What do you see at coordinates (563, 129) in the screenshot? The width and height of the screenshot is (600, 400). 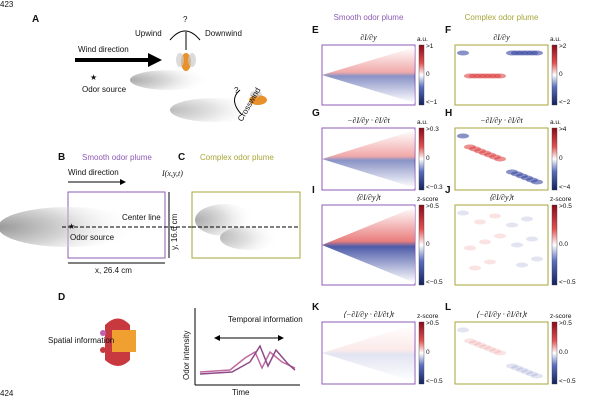 I see `colorbar-tick-label: >4` at bounding box center [563, 129].